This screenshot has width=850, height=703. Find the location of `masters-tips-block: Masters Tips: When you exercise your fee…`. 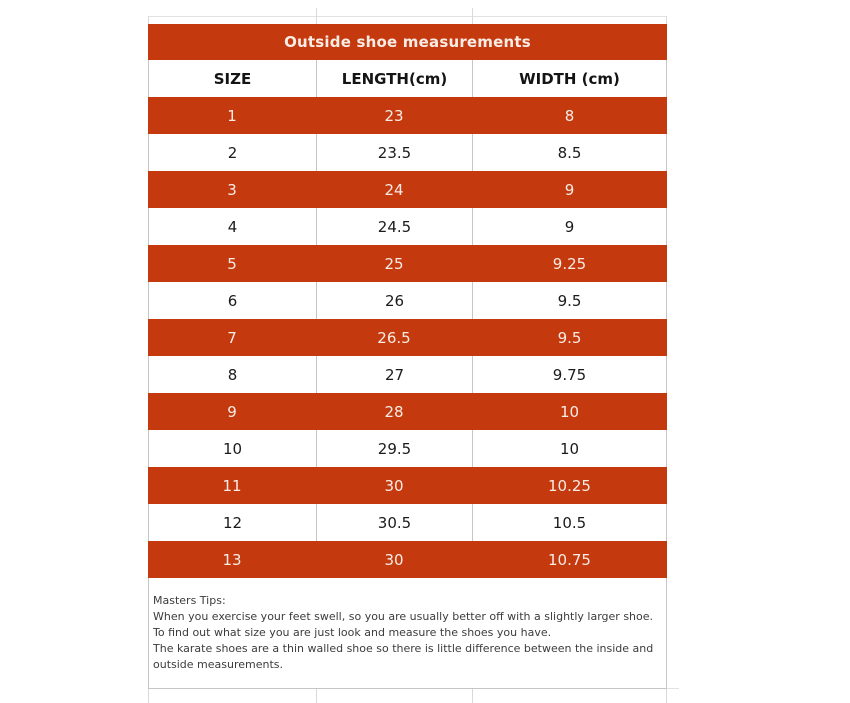

masters-tips-block: Masters Tips: When you exercise your fee… is located at coordinates (407, 633).